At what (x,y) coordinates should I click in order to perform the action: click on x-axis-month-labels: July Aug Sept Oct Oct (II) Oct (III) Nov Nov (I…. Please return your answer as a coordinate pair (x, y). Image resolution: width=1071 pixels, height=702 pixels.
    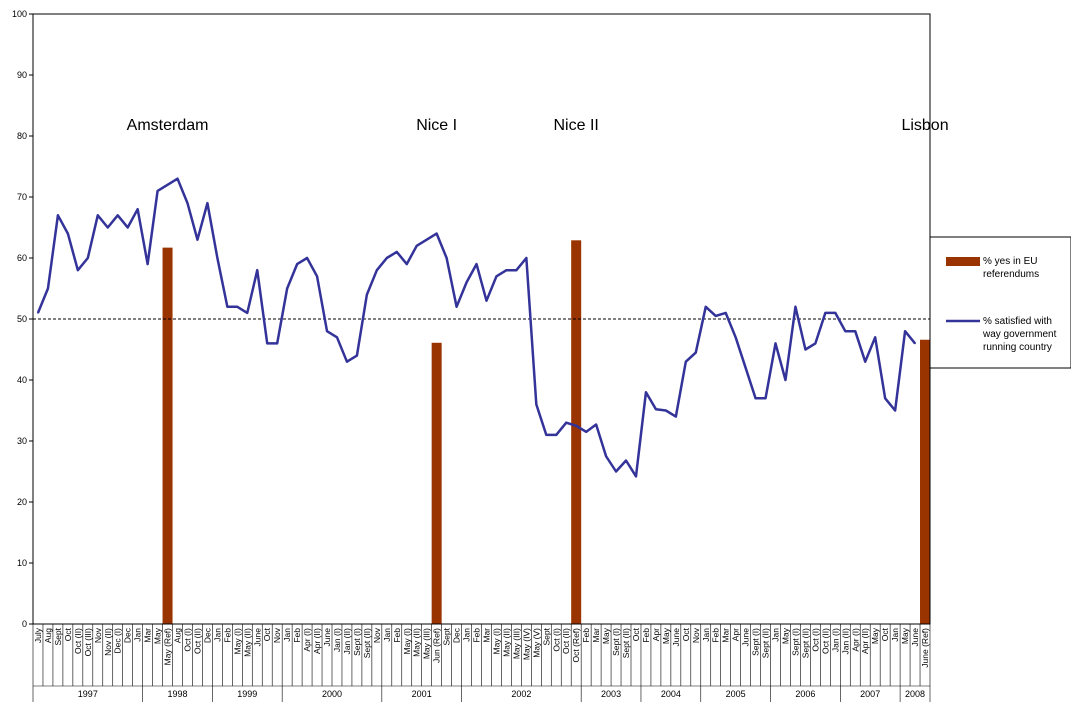
    Looking at the image, I should click on (481, 655).